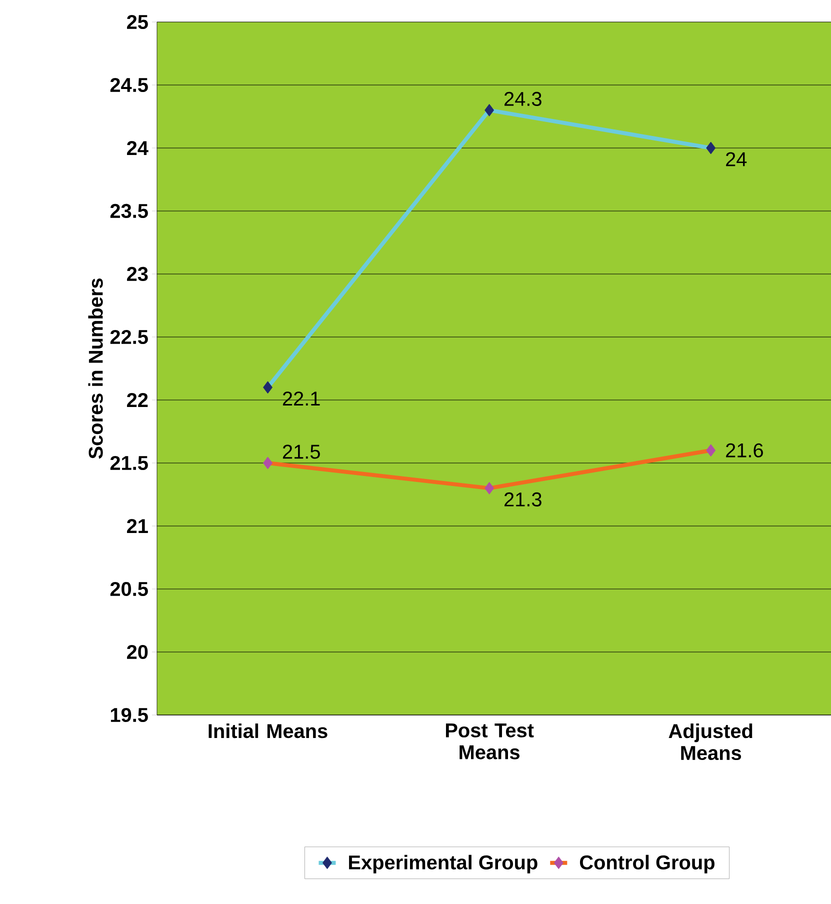 This screenshot has height=904, width=831. I want to click on x-tick-label: Post Test Means, so click(490, 742).